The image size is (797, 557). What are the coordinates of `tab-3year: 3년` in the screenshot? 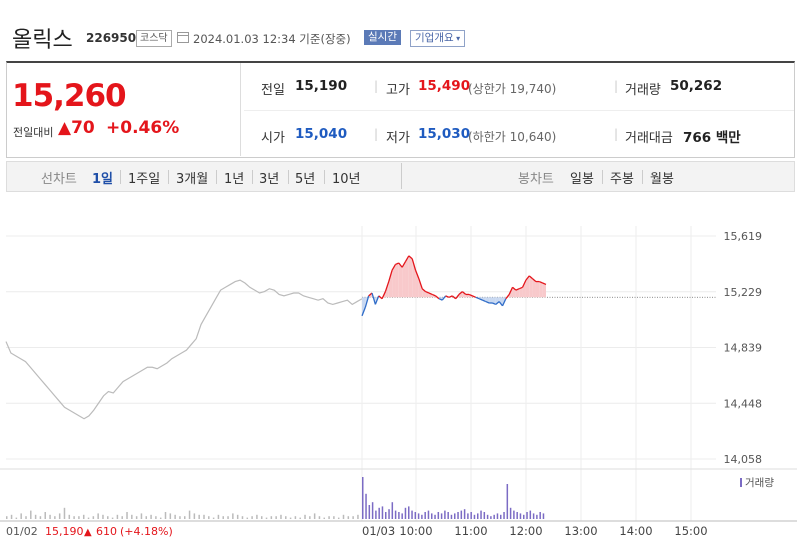 It's located at (269, 179).